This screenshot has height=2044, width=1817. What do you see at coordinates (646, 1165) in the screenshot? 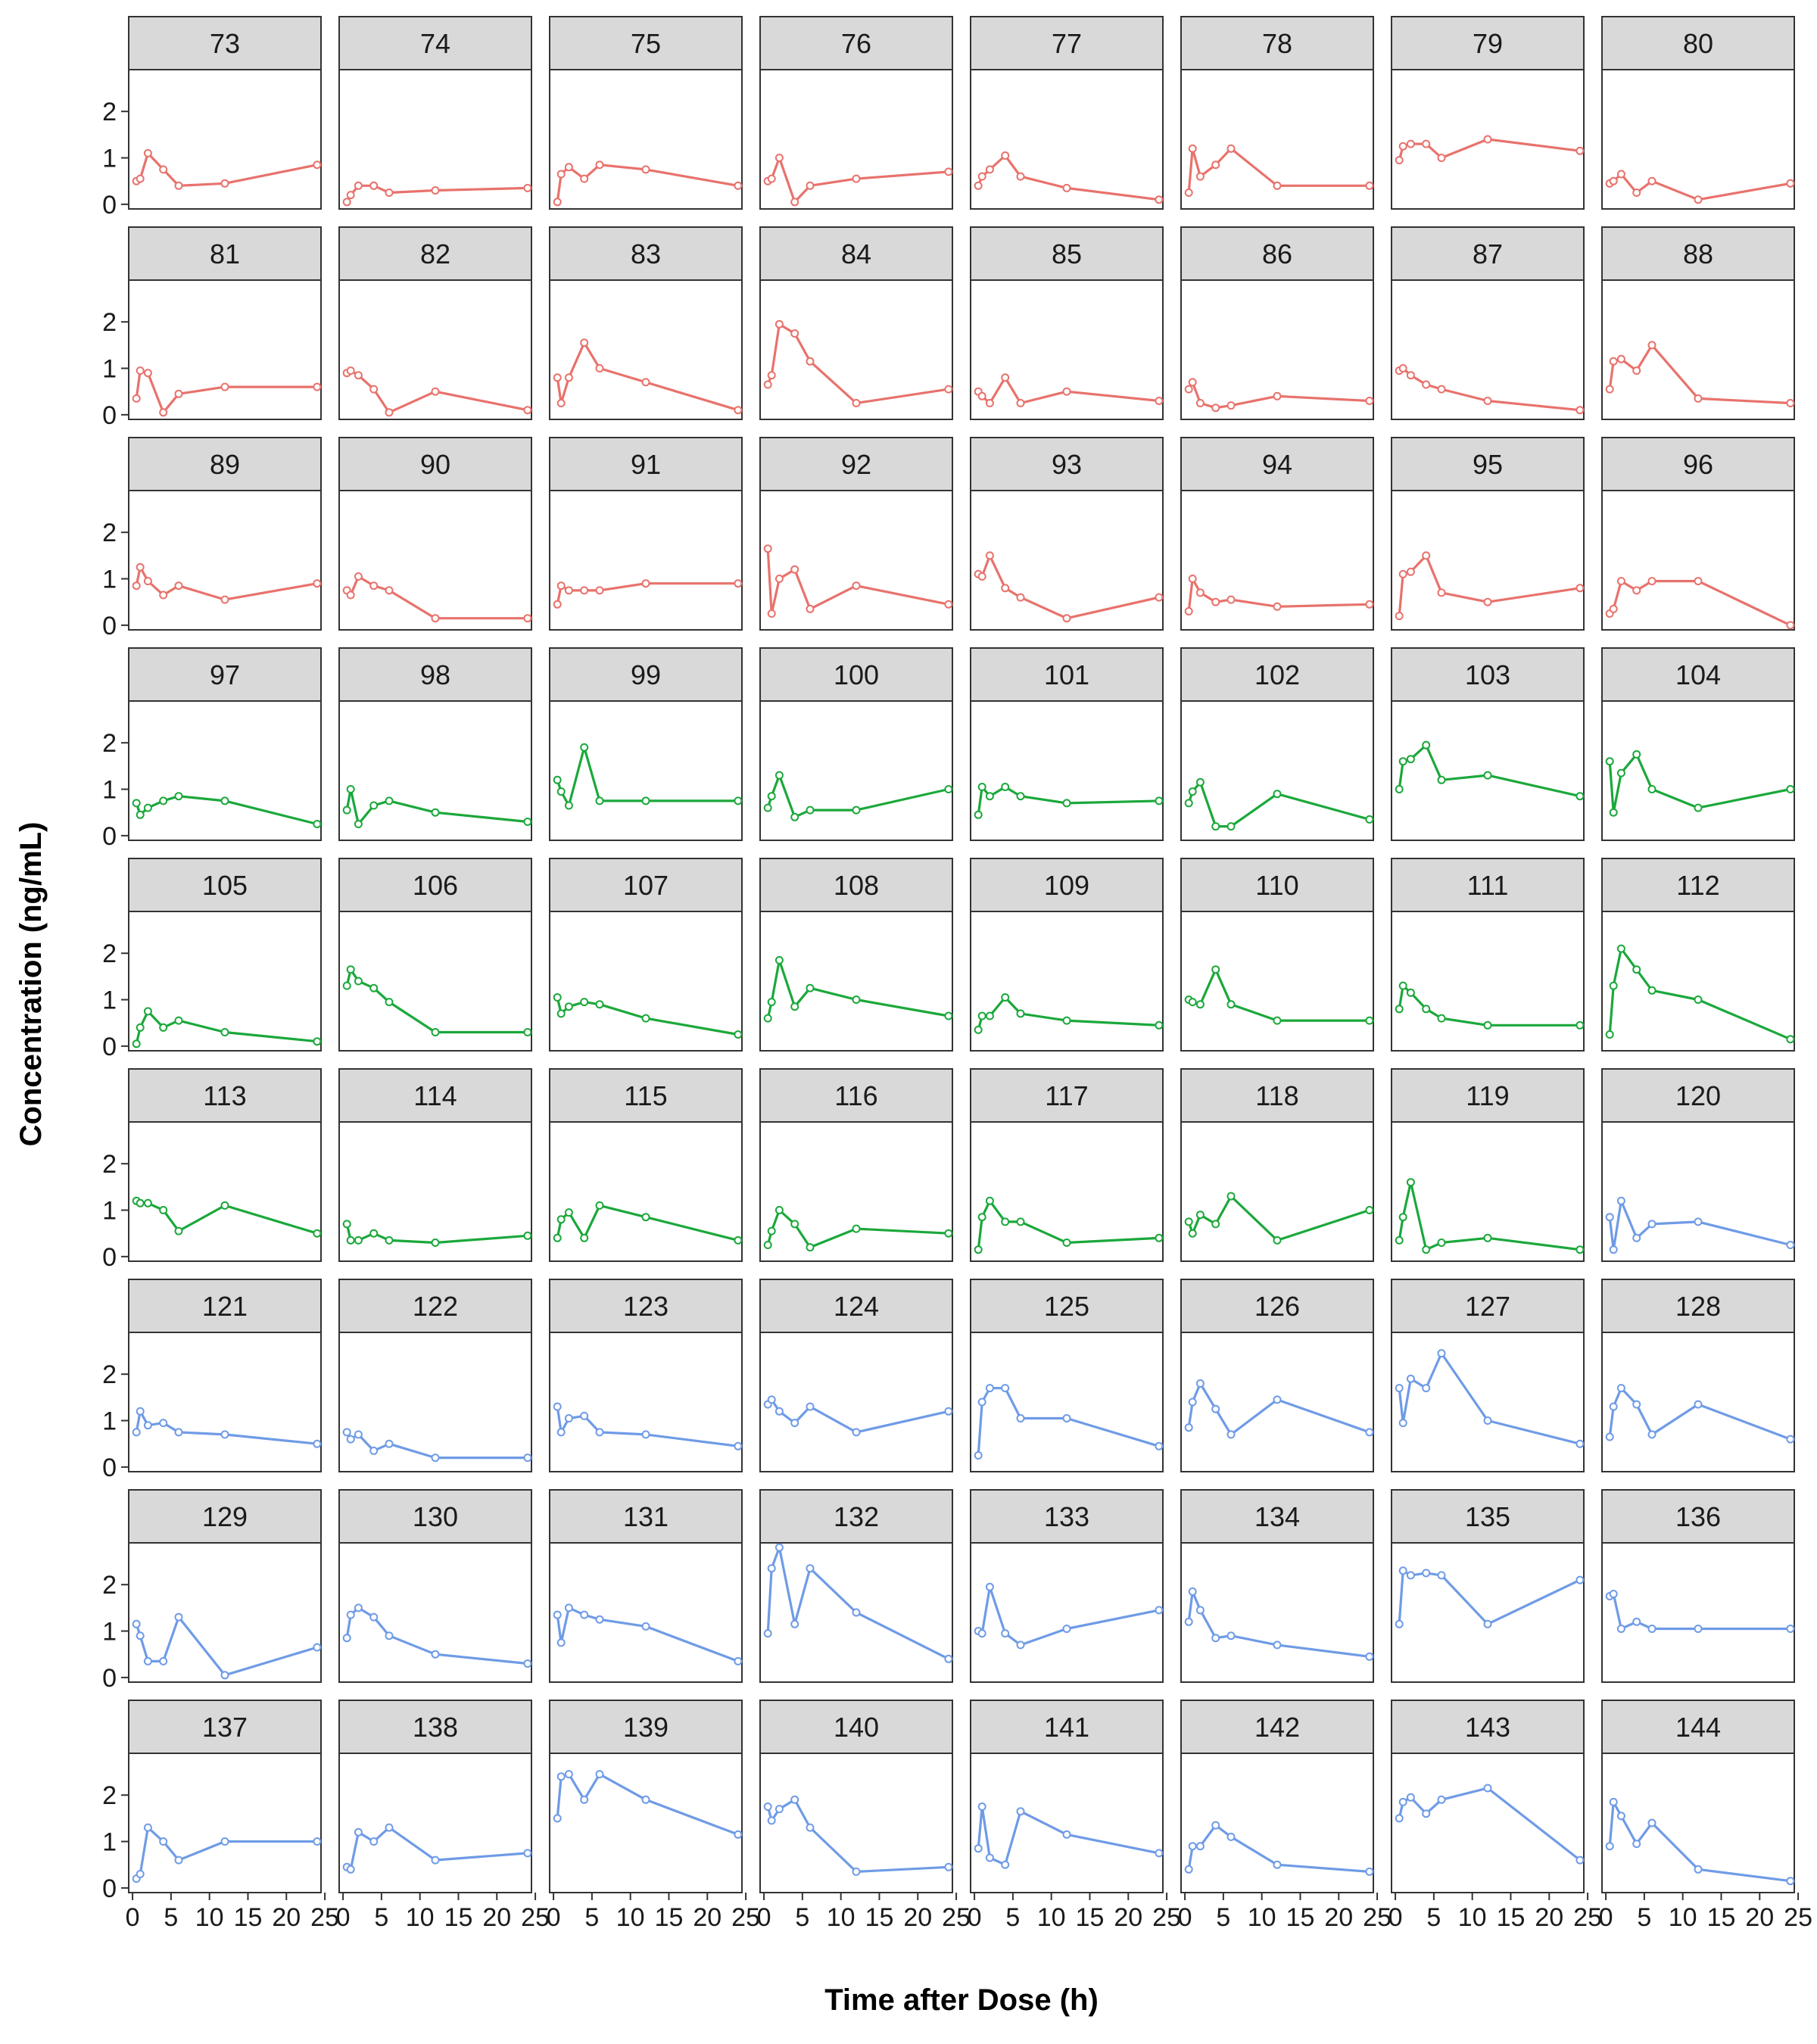
I see `facet-panel-115: 115` at bounding box center [646, 1165].